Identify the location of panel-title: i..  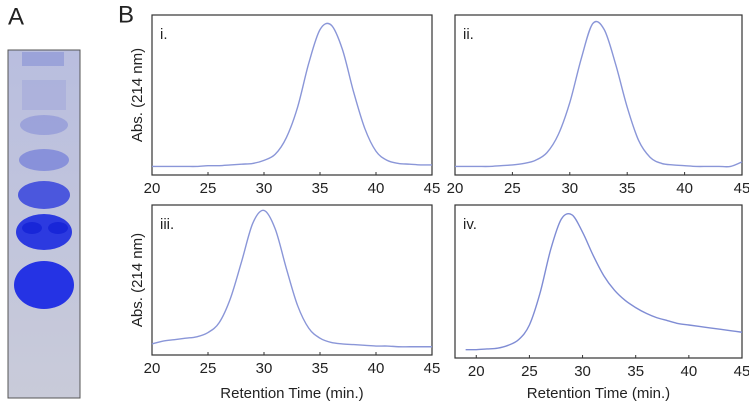
(164, 34).